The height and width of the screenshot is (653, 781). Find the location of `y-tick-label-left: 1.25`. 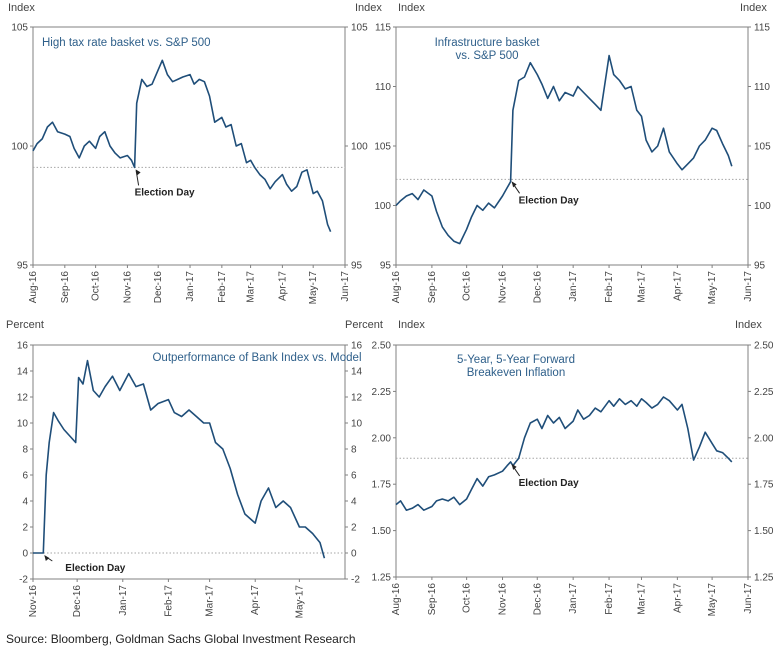

y-tick-label-left: 1.25 is located at coordinates (382, 578).